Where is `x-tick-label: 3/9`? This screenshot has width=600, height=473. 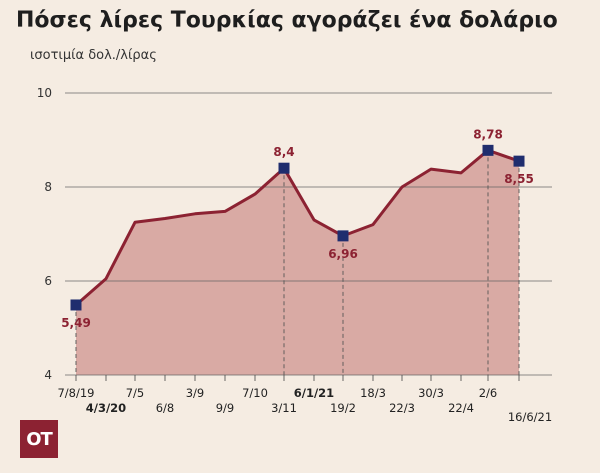 x-tick-label: 3/9 is located at coordinates (195, 393).